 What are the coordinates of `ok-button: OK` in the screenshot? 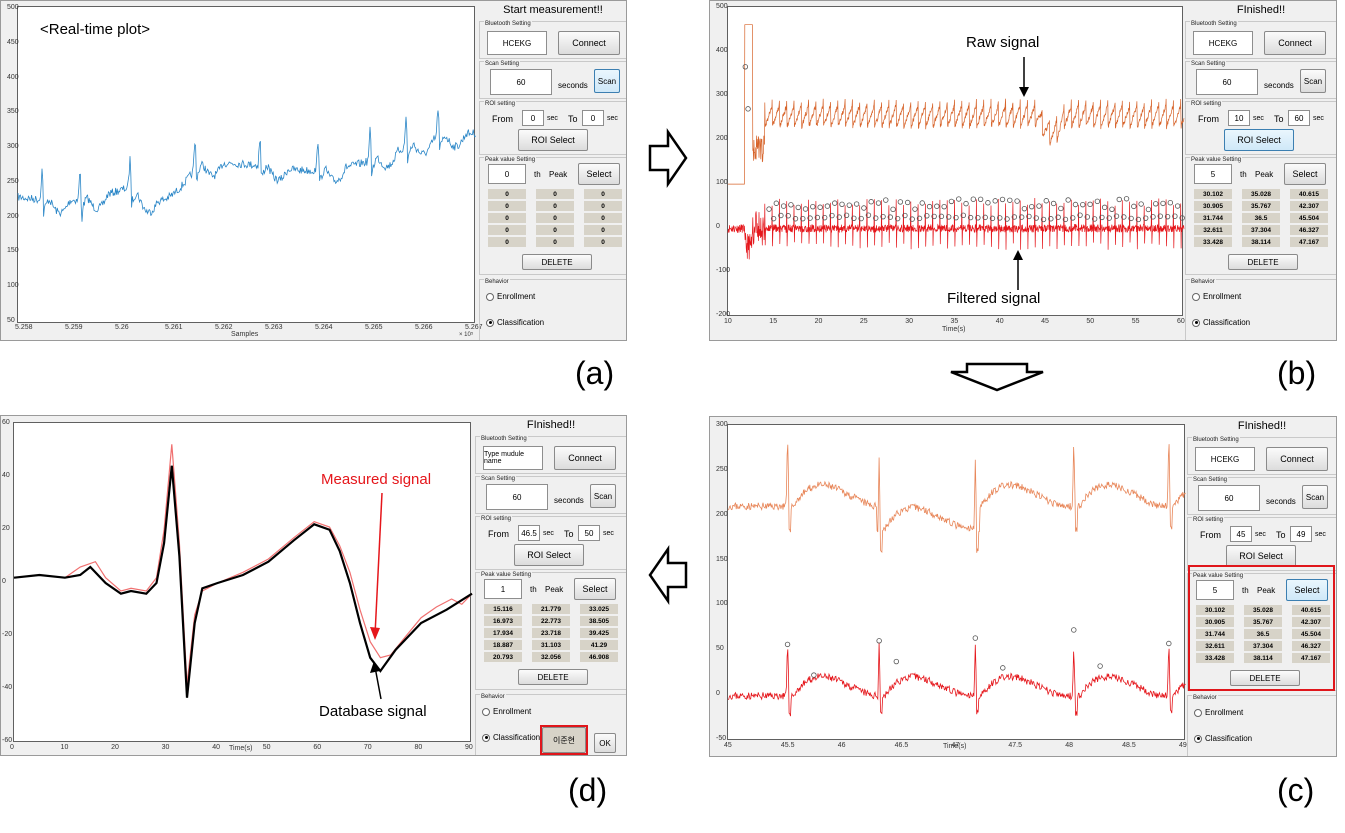 It's located at (605, 743).